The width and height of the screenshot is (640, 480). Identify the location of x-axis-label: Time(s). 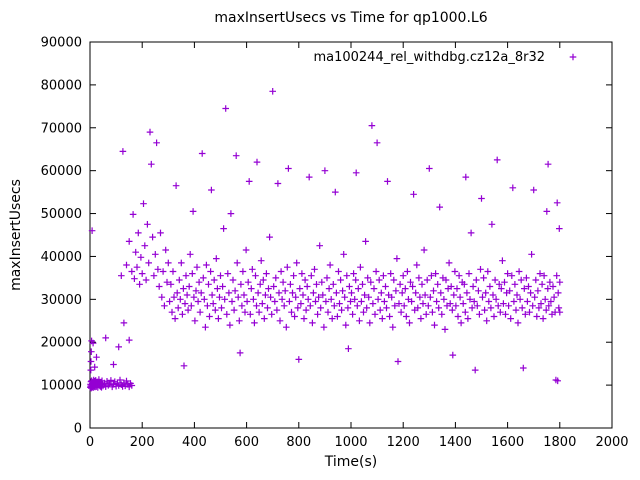
(350, 462).